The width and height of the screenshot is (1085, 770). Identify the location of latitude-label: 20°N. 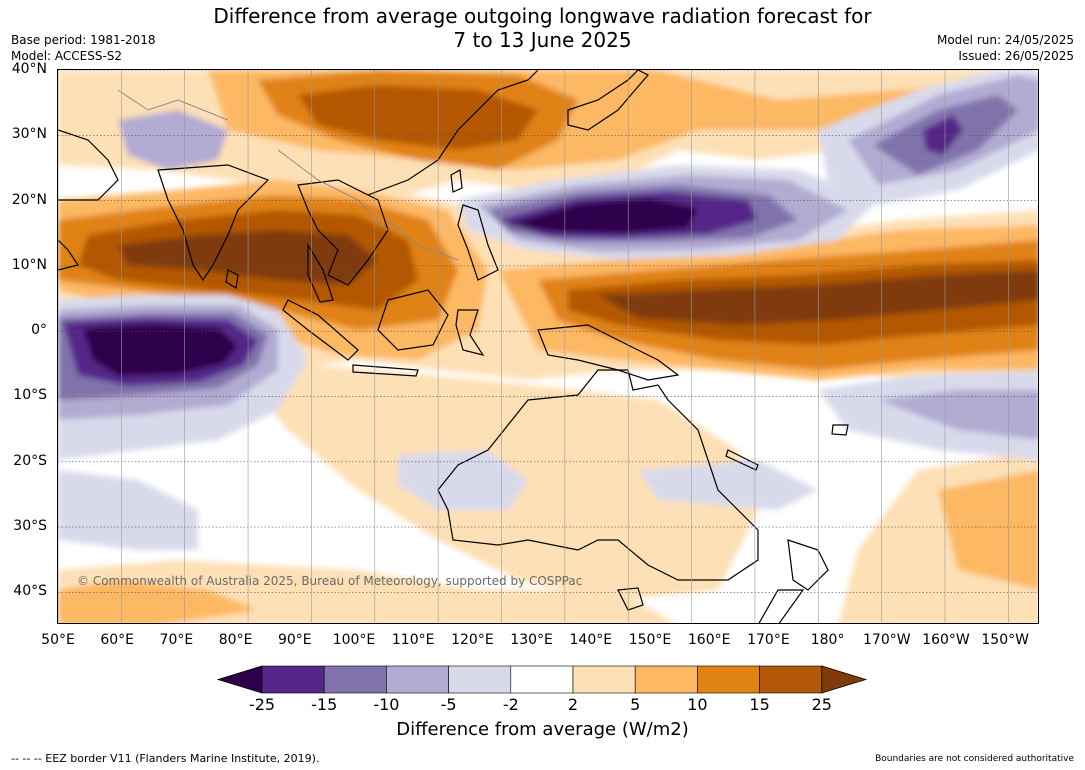
(29, 199).